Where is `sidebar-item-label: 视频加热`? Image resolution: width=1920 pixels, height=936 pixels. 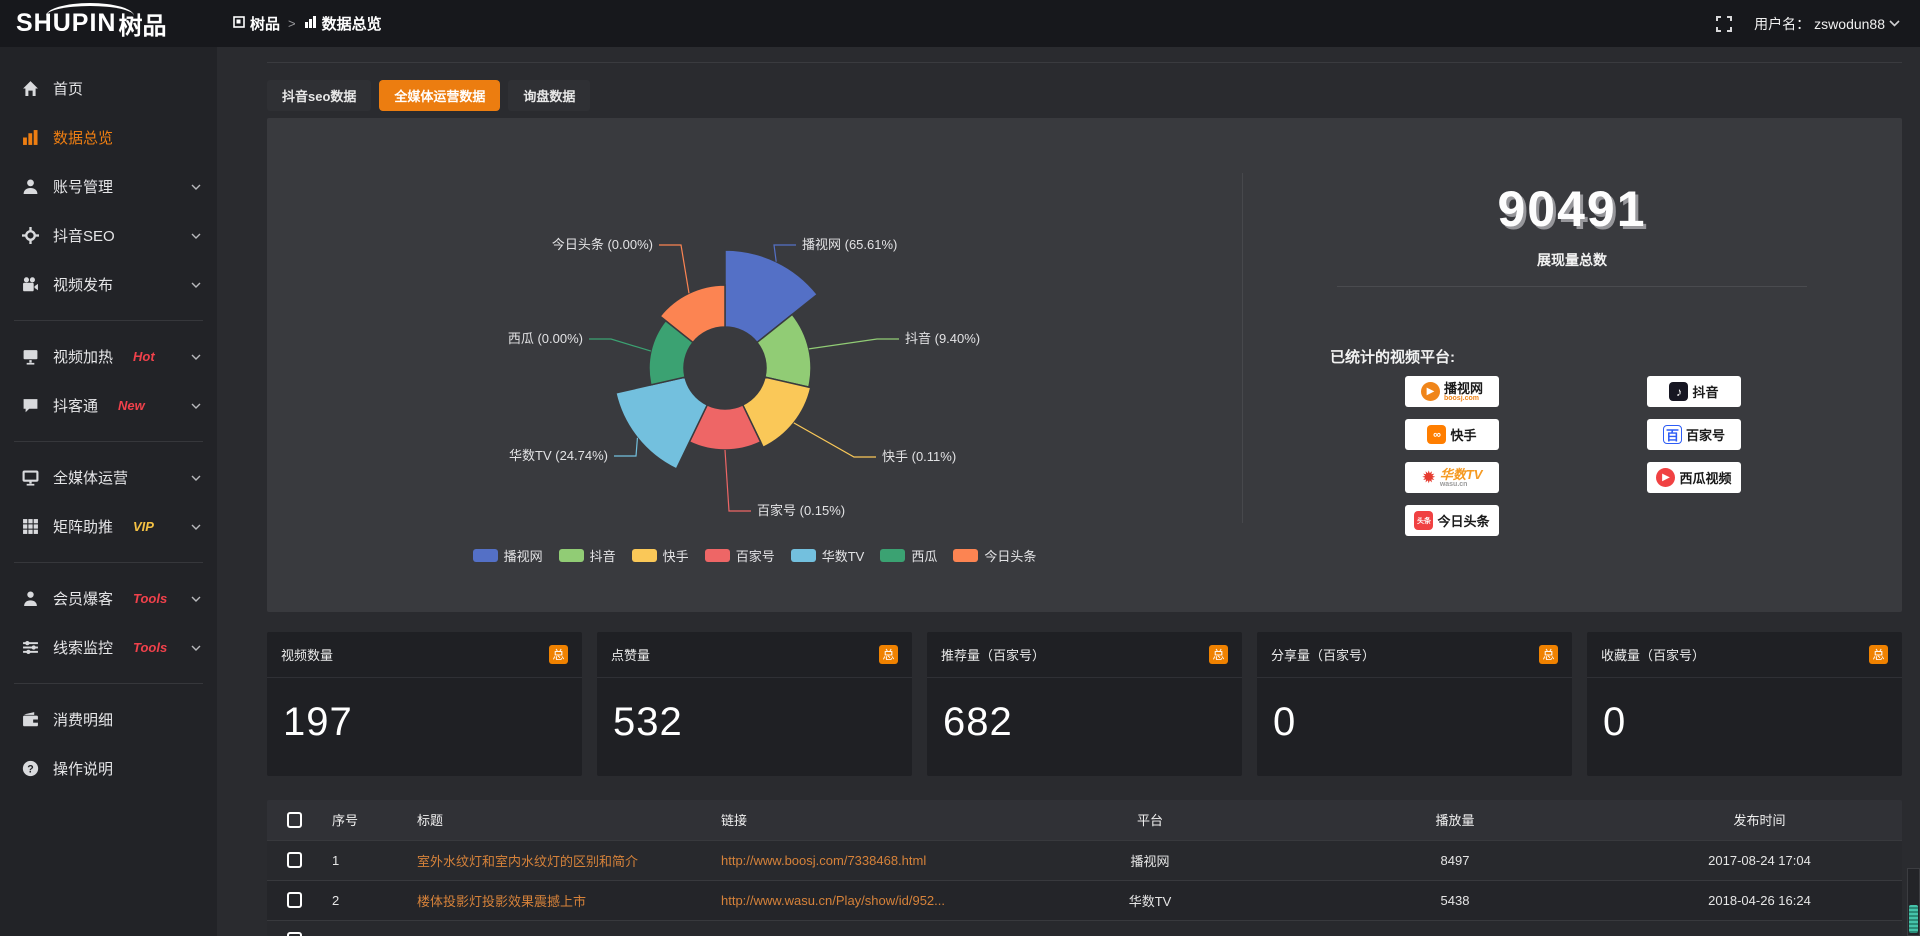
sidebar-item-label: 视频加热 is located at coordinates (83, 357).